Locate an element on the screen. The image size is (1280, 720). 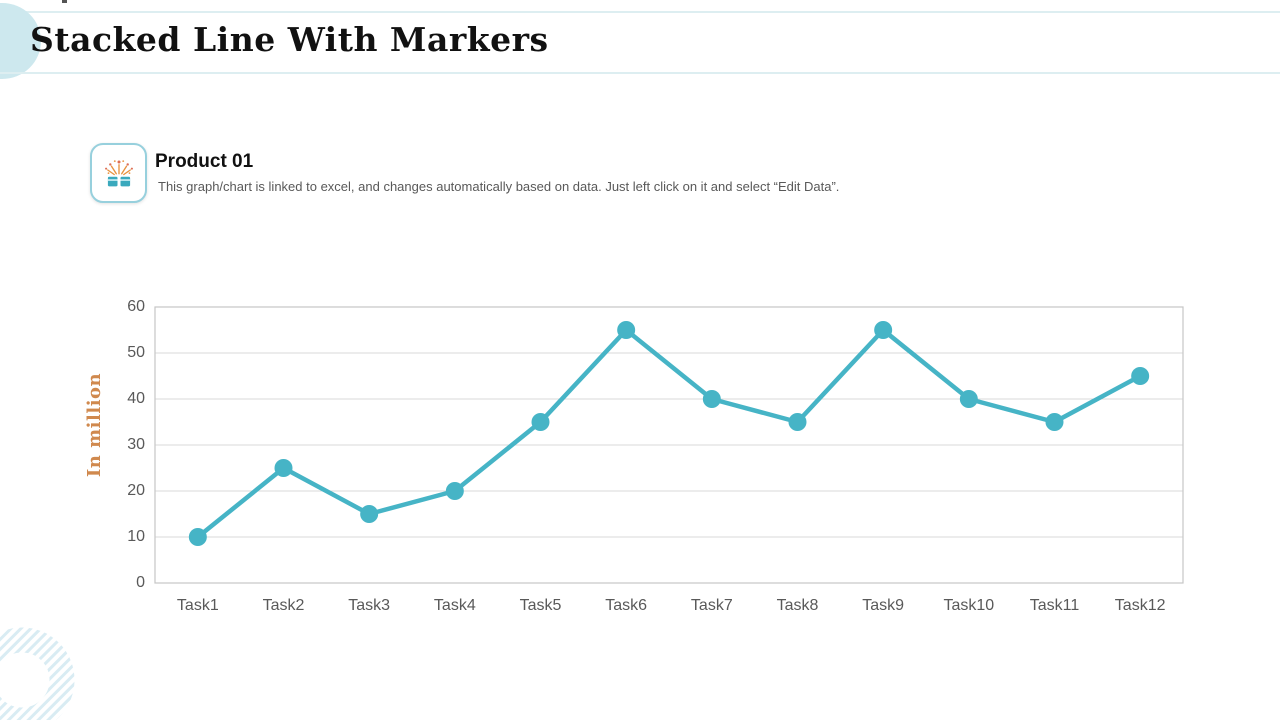
x-axis-tick-label: Task10 is located at coordinates (969, 605).